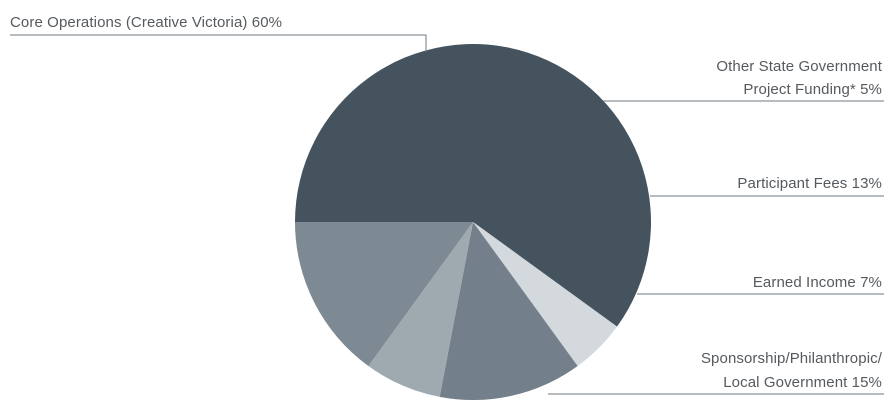  Describe the element at coordinates (817, 282) in the screenshot. I see `label-earned-income: Earned Income 7%` at that location.